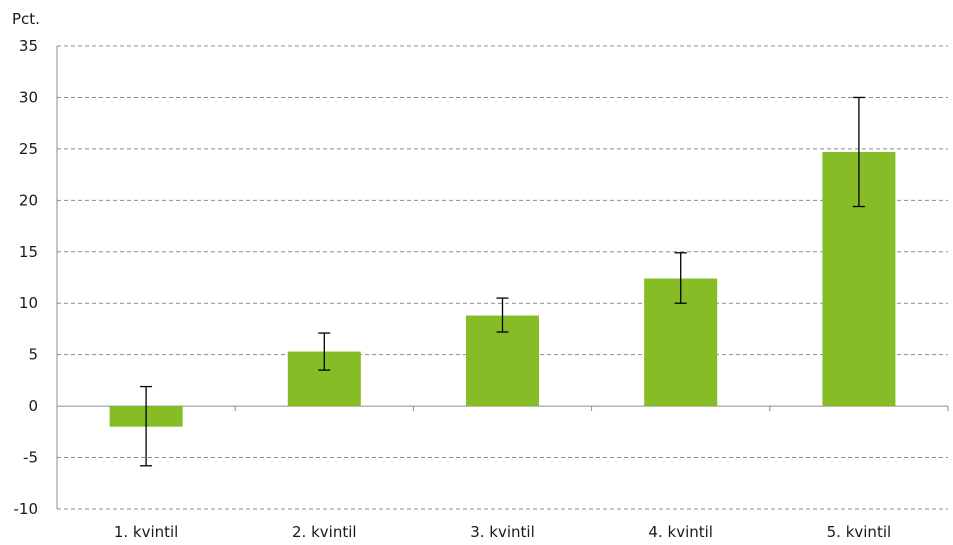 The width and height of the screenshot is (953, 545). What do you see at coordinates (26, 509) in the screenshot?
I see `y-tick-label: -10` at bounding box center [26, 509].